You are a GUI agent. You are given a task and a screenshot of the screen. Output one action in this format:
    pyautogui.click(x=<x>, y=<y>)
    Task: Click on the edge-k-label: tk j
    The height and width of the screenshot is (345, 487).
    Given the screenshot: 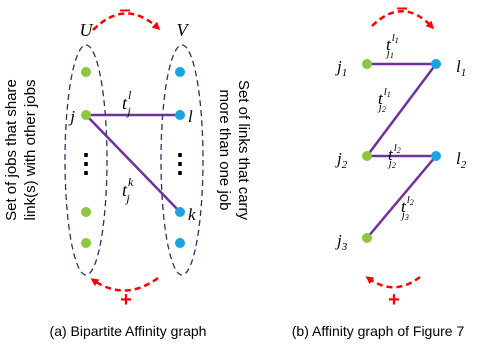 What is the action you would take?
    pyautogui.click(x=128, y=190)
    